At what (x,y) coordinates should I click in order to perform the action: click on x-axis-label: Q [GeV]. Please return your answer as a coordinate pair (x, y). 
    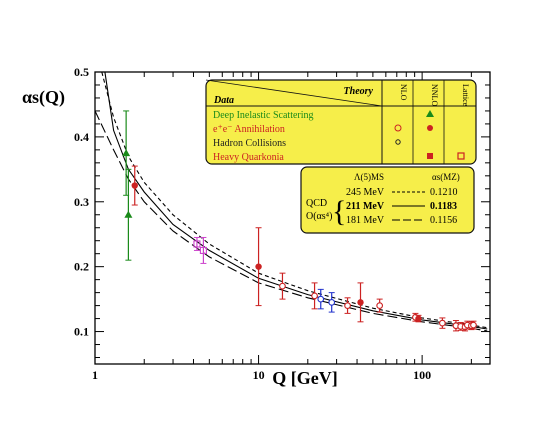
    Looking at the image, I should click on (304, 378).